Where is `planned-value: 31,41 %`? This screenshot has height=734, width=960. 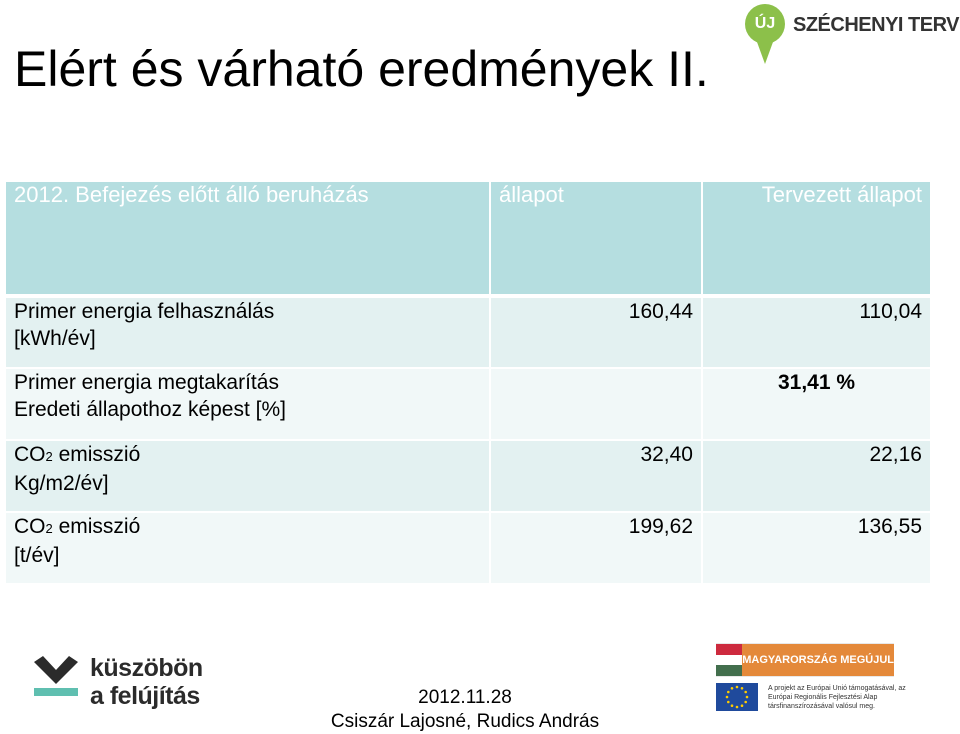 planned-value: 31,41 % is located at coordinates (817, 404).